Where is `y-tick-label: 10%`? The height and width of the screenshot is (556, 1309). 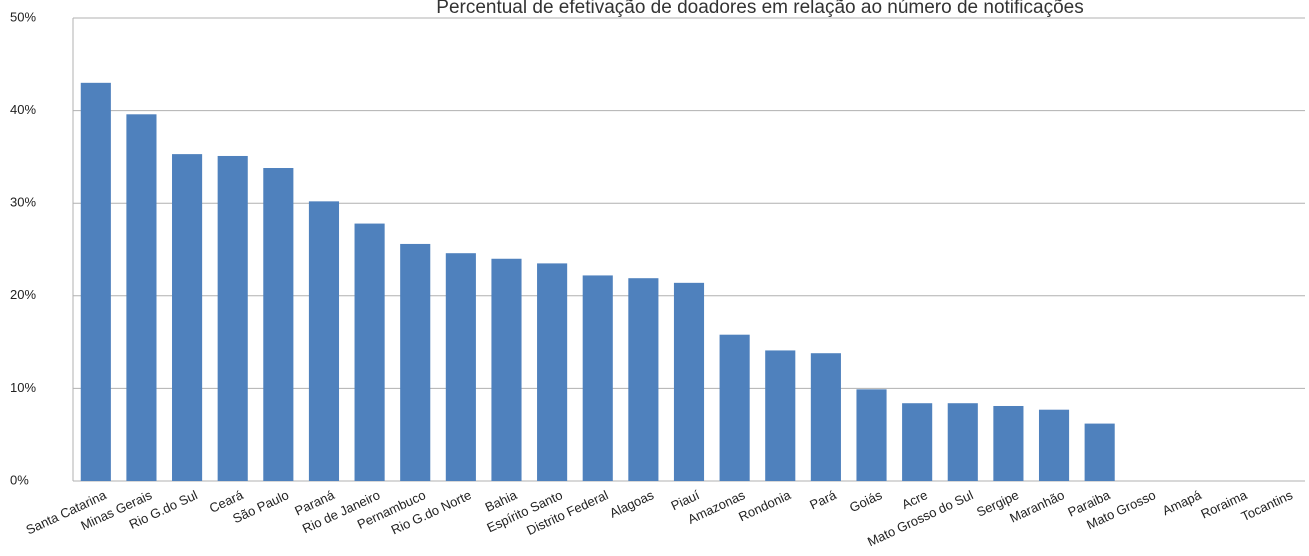 y-tick-label: 10% is located at coordinates (23, 387).